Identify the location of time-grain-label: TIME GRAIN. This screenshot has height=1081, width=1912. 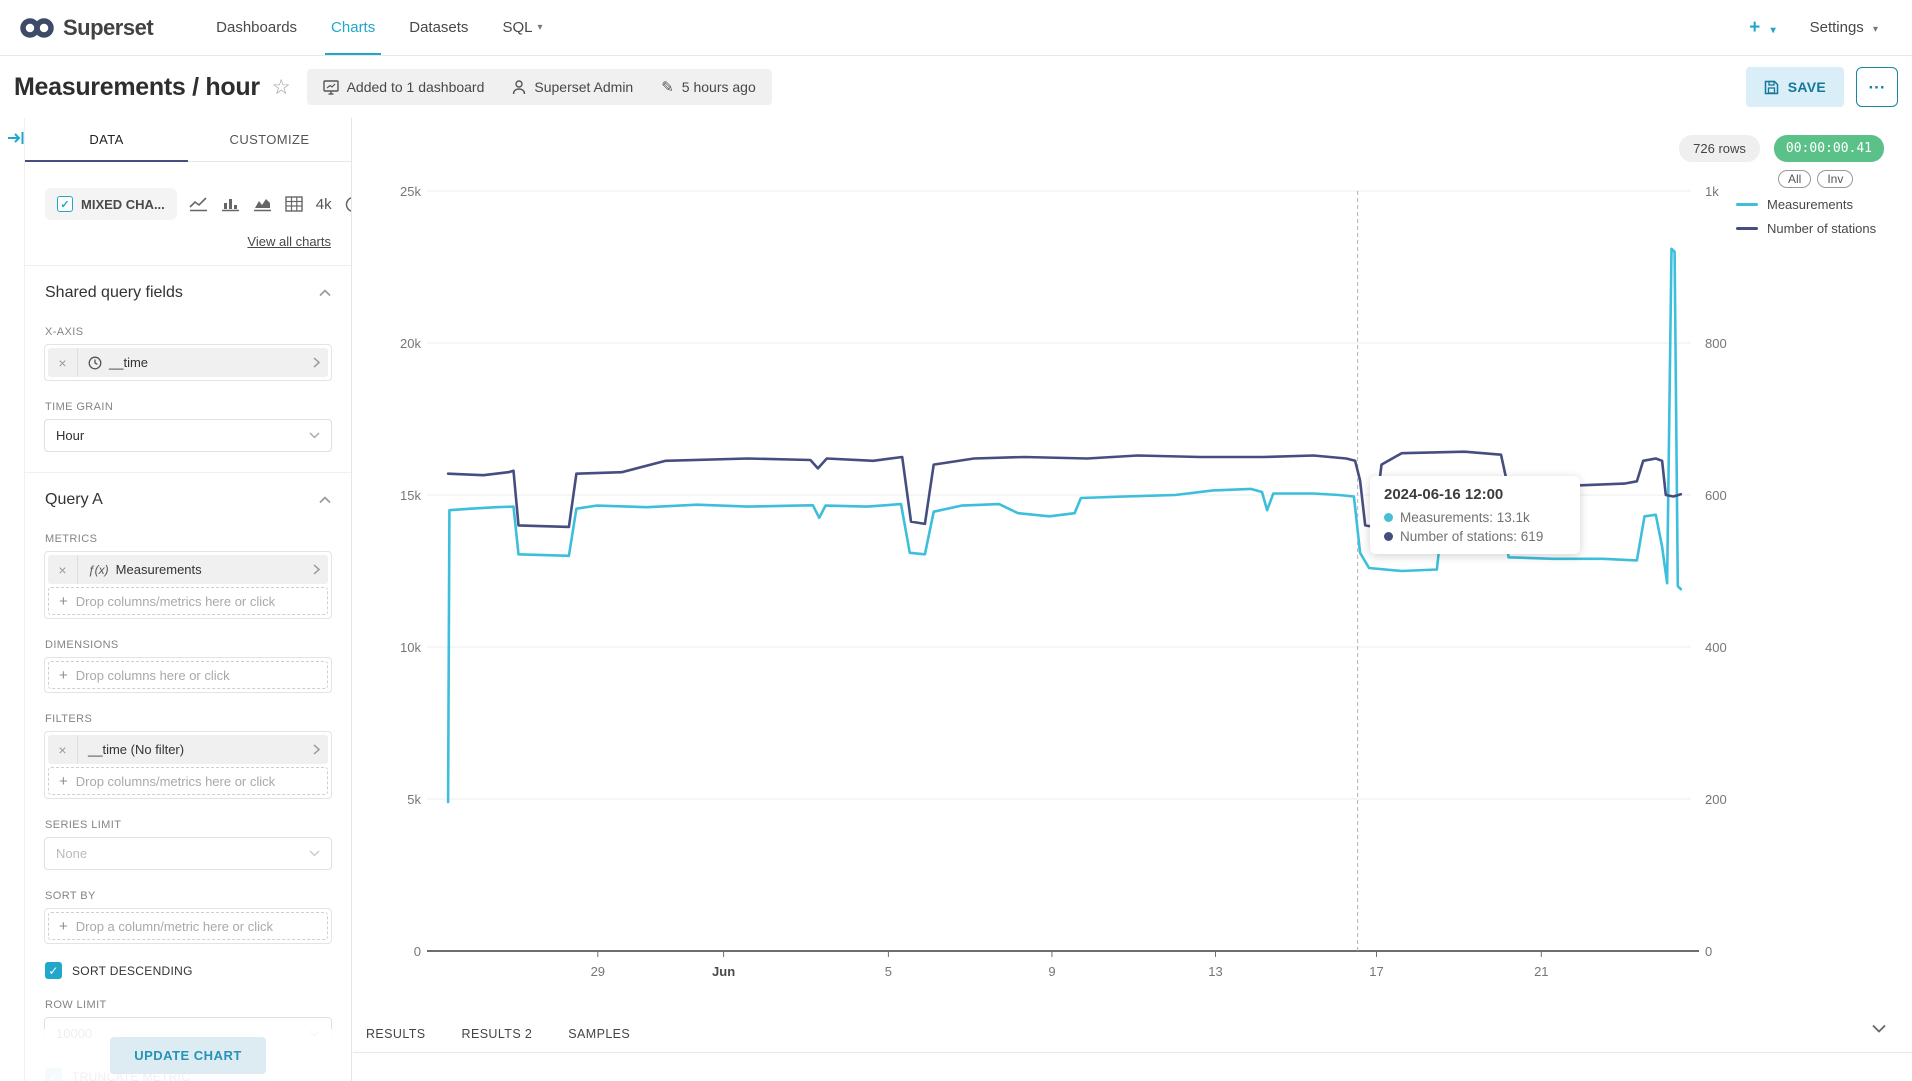
(79, 407).